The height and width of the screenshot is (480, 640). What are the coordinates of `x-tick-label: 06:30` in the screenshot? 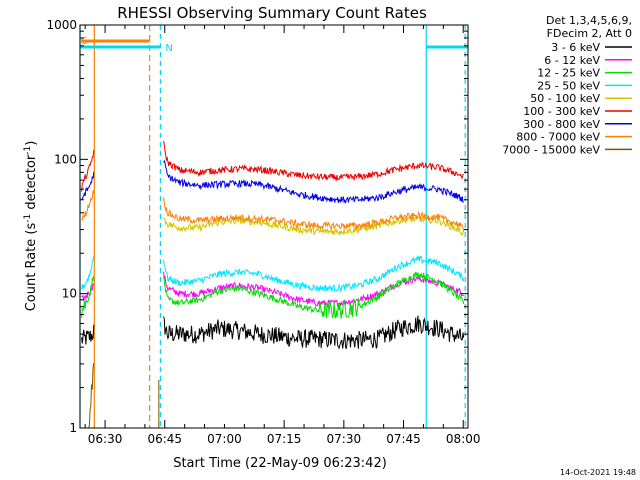 It's located at (105, 439).